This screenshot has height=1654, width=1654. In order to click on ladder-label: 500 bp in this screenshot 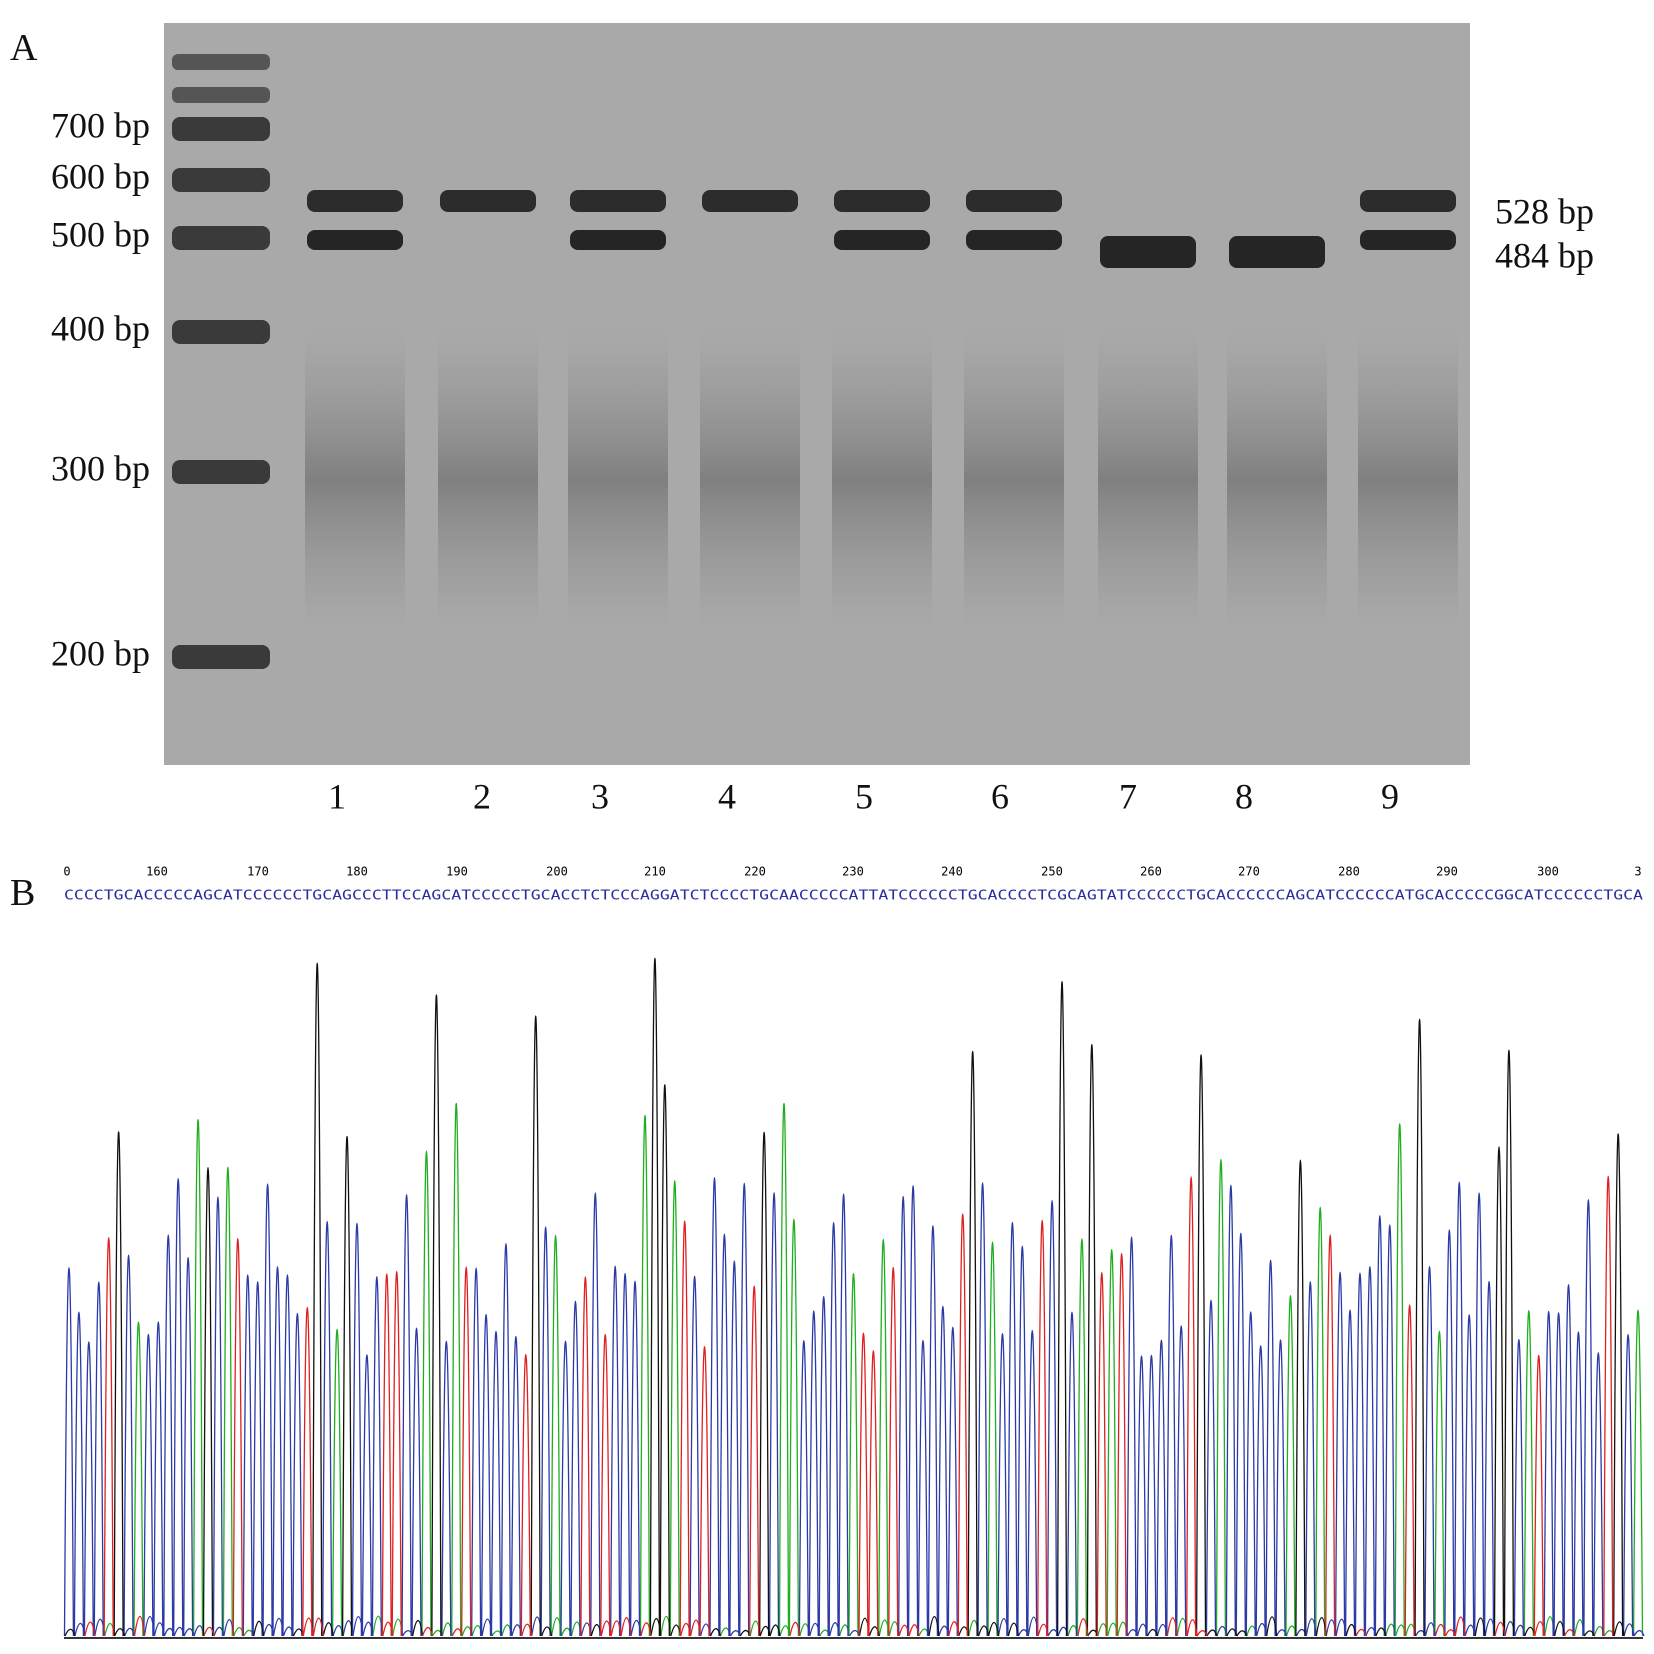, I will do `click(100, 234)`.